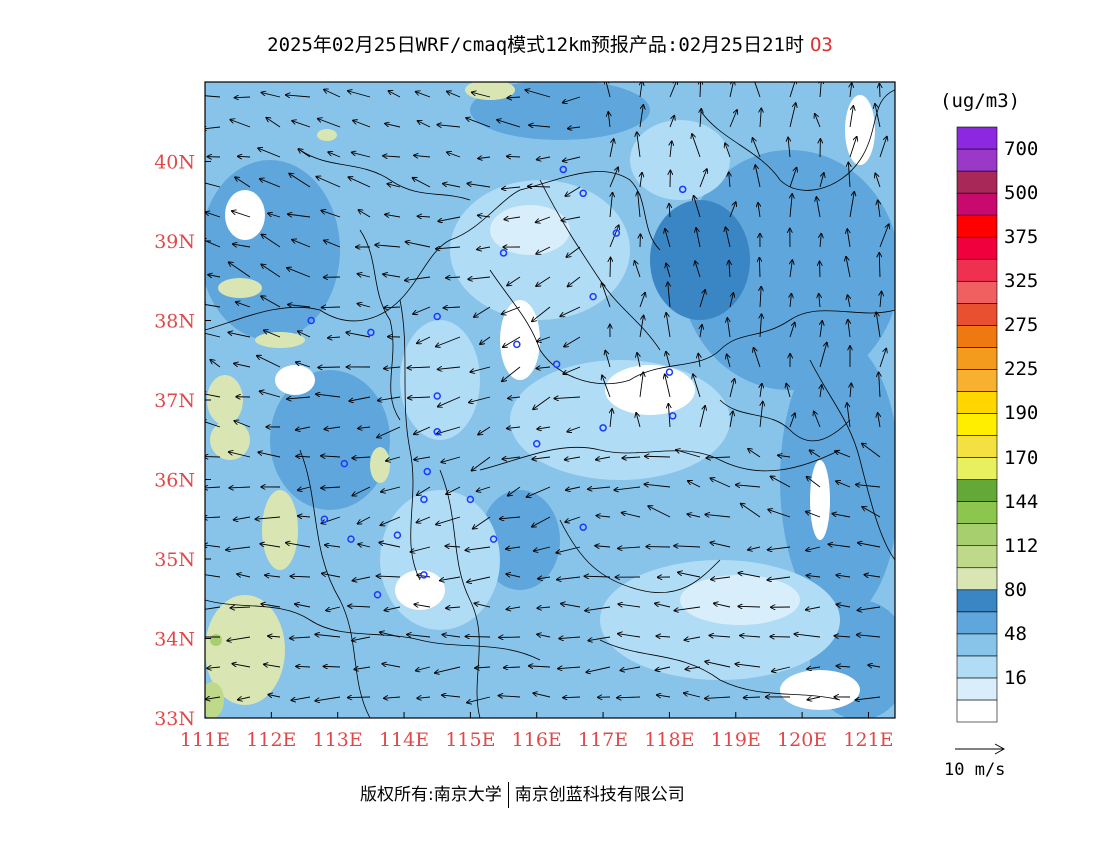 The height and width of the screenshot is (854, 1100). Describe the element at coordinates (979, 749) in the screenshot. I see `wind-reference-arrow` at that location.